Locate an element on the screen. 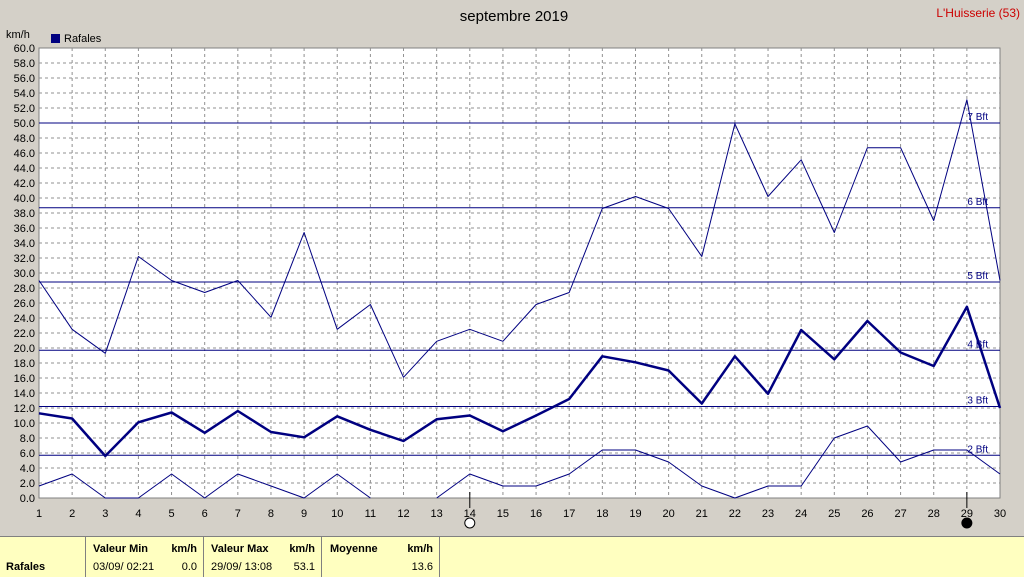 This screenshot has height=577, width=1024. y-tick-label: 14.0 is located at coordinates (24, 394).